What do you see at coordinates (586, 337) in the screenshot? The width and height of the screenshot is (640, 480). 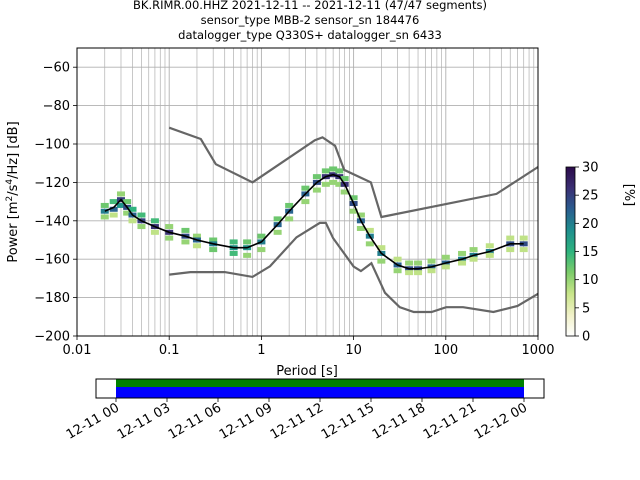 I see `colorbar-tick-label: 0` at bounding box center [586, 337].